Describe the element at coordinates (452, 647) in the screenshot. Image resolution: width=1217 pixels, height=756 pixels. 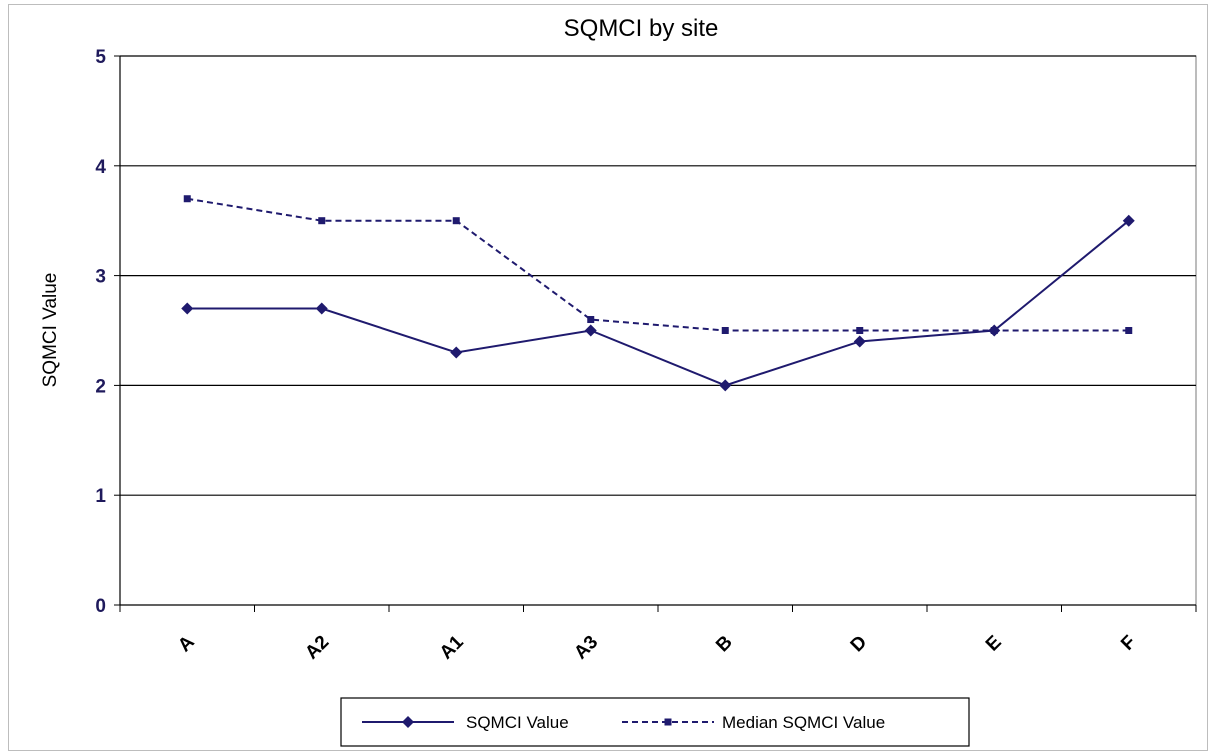
I see `x-tick-label: A1` at that location.